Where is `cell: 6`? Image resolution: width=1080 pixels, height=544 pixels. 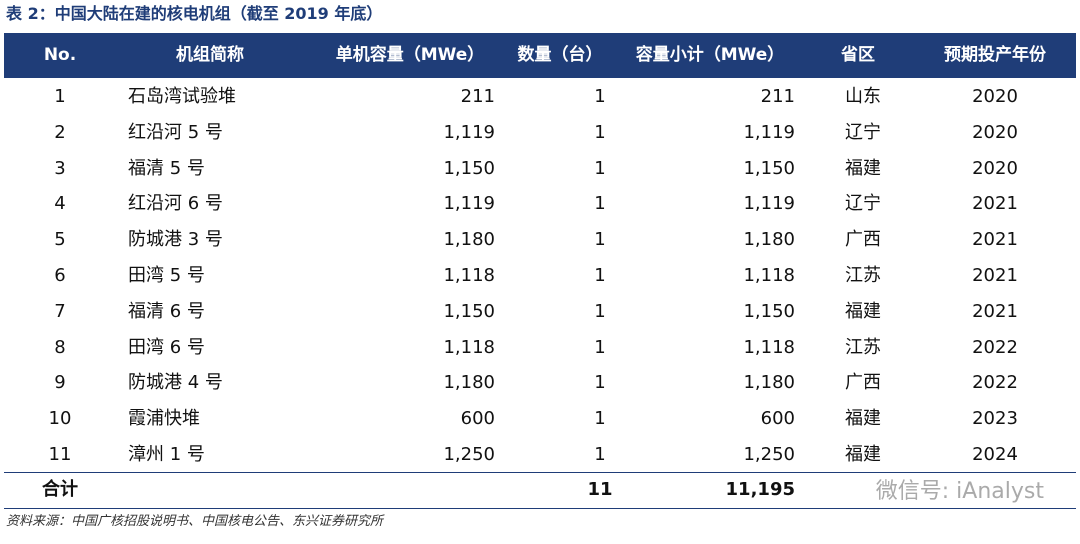
cell: 6 is located at coordinates (60, 275).